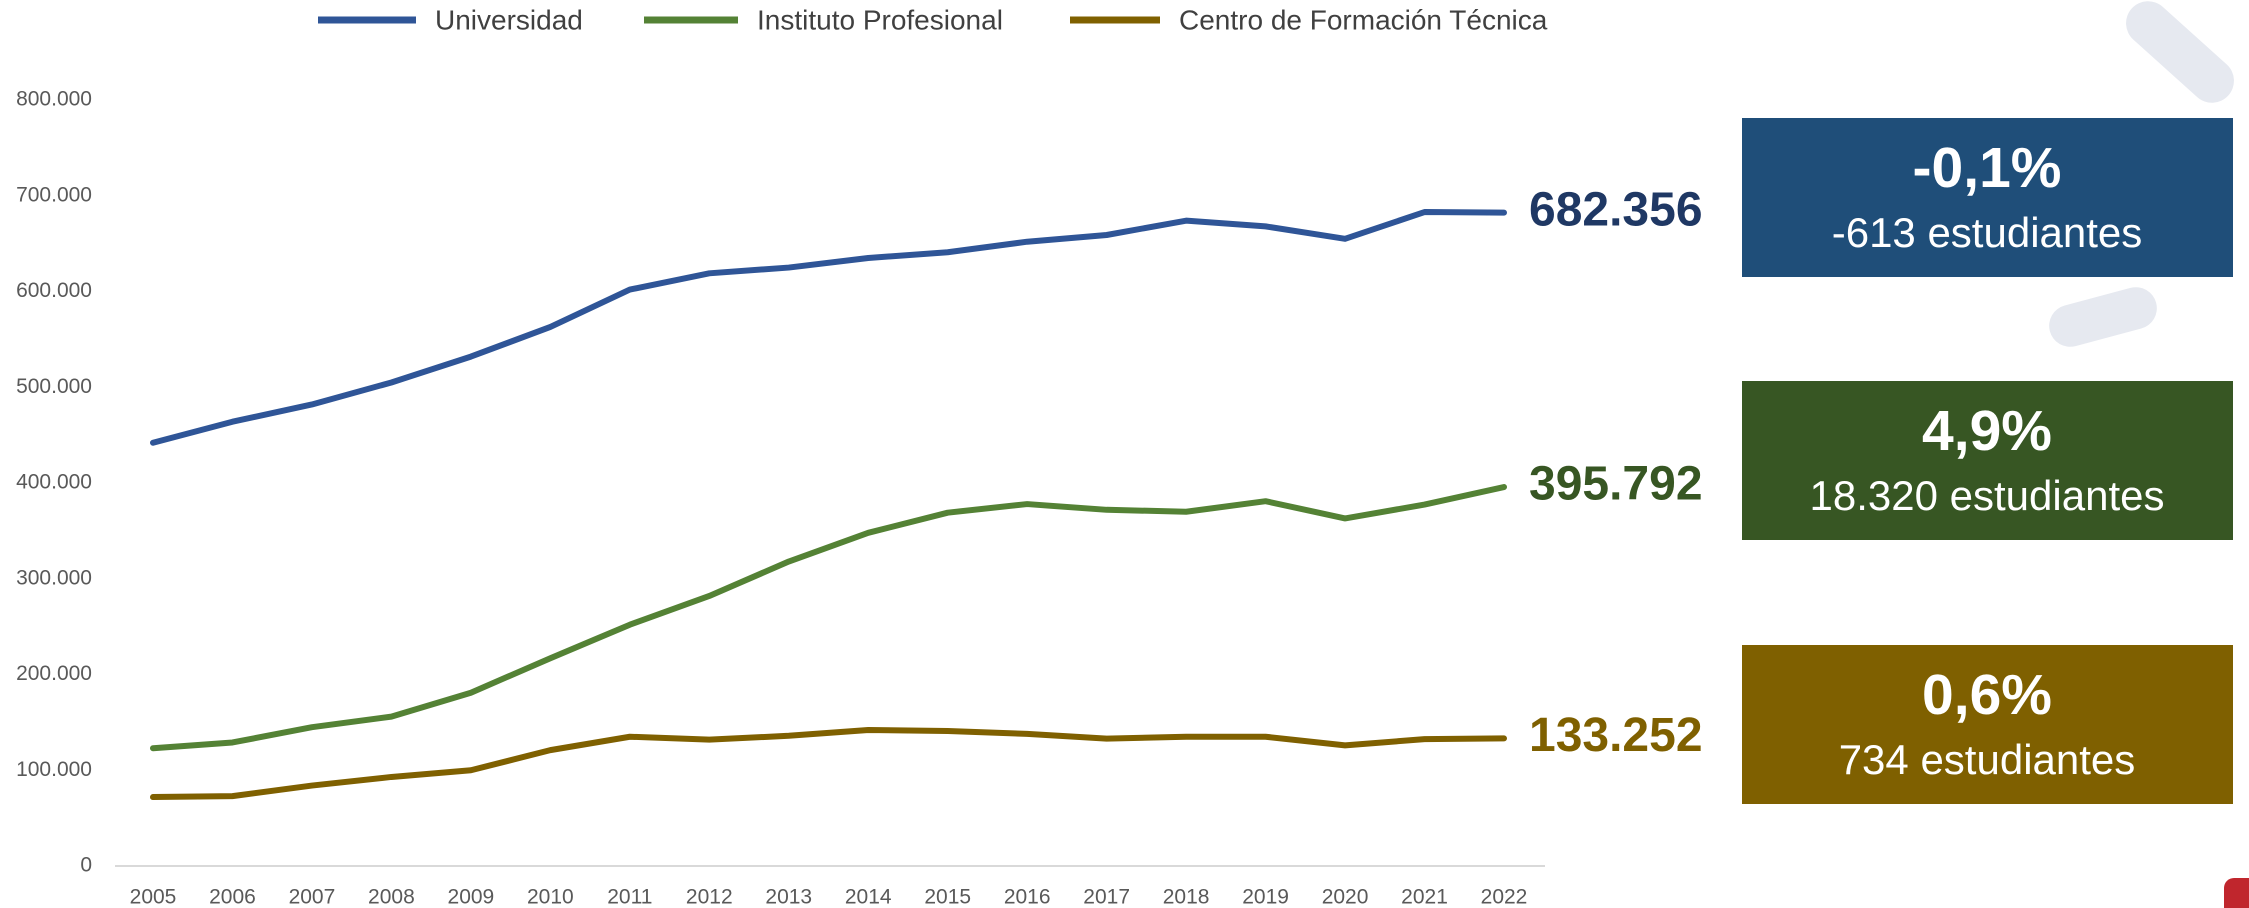 This screenshot has height=908, width=2249. Describe the element at coordinates (391, 897) in the screenshot. I see `x-tick-label: 2008` at that location.